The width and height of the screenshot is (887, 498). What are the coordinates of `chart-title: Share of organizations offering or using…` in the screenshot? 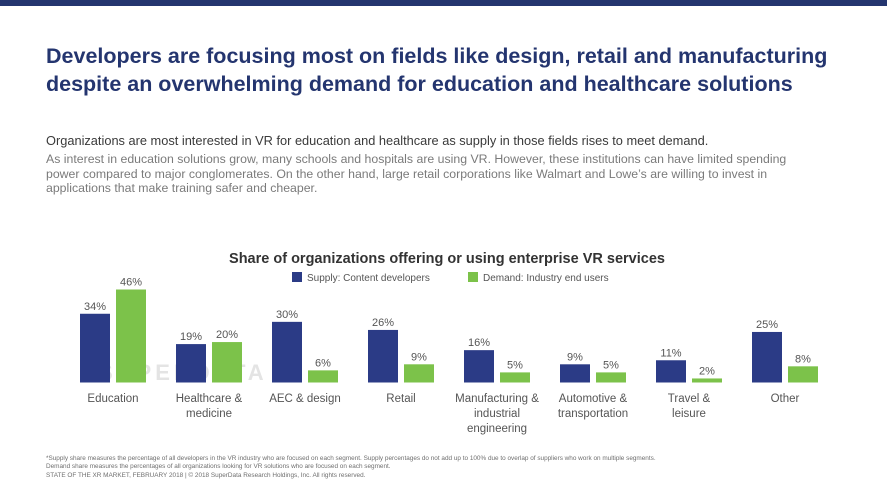 It's located at (447, 259).